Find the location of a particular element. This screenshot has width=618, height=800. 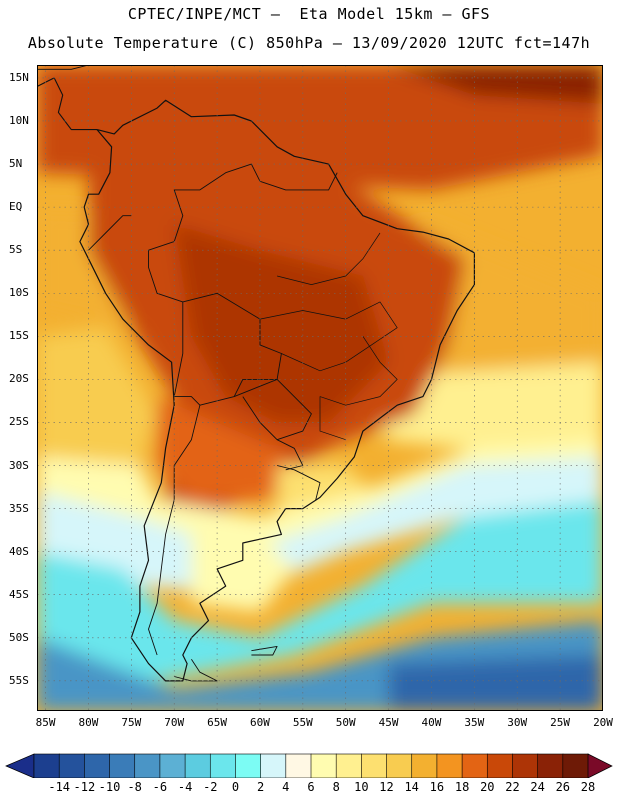

lon-label: 20W is located at coordinates (603, 722).